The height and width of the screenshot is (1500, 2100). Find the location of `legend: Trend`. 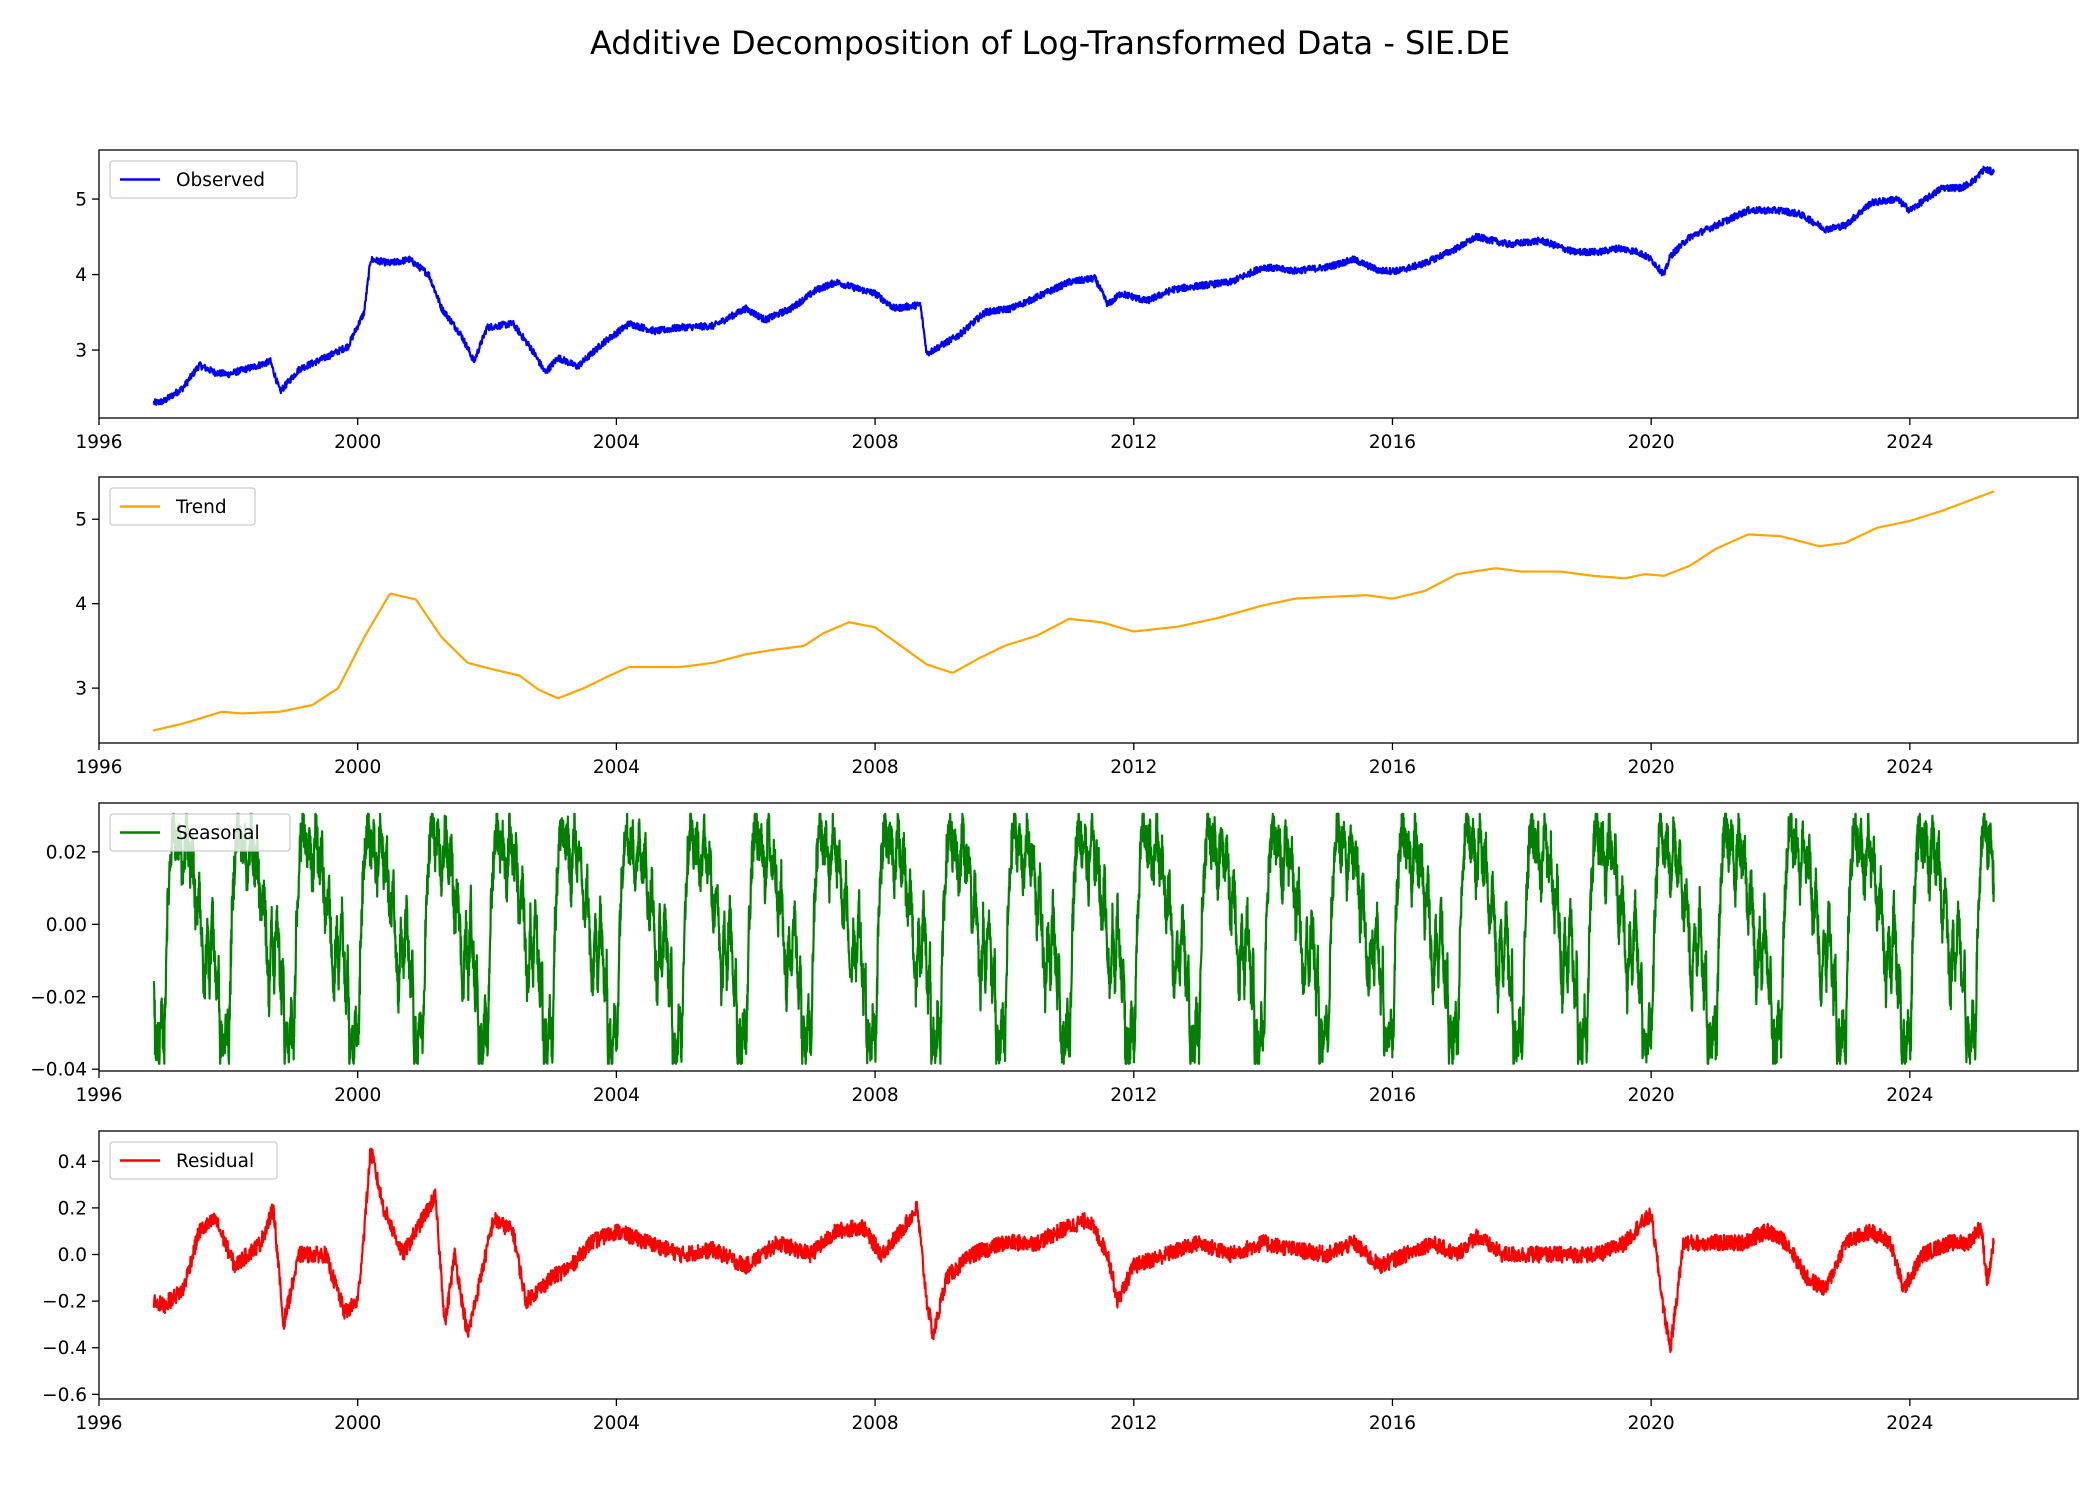

legend: Trend is located at coordinates (182, 506).